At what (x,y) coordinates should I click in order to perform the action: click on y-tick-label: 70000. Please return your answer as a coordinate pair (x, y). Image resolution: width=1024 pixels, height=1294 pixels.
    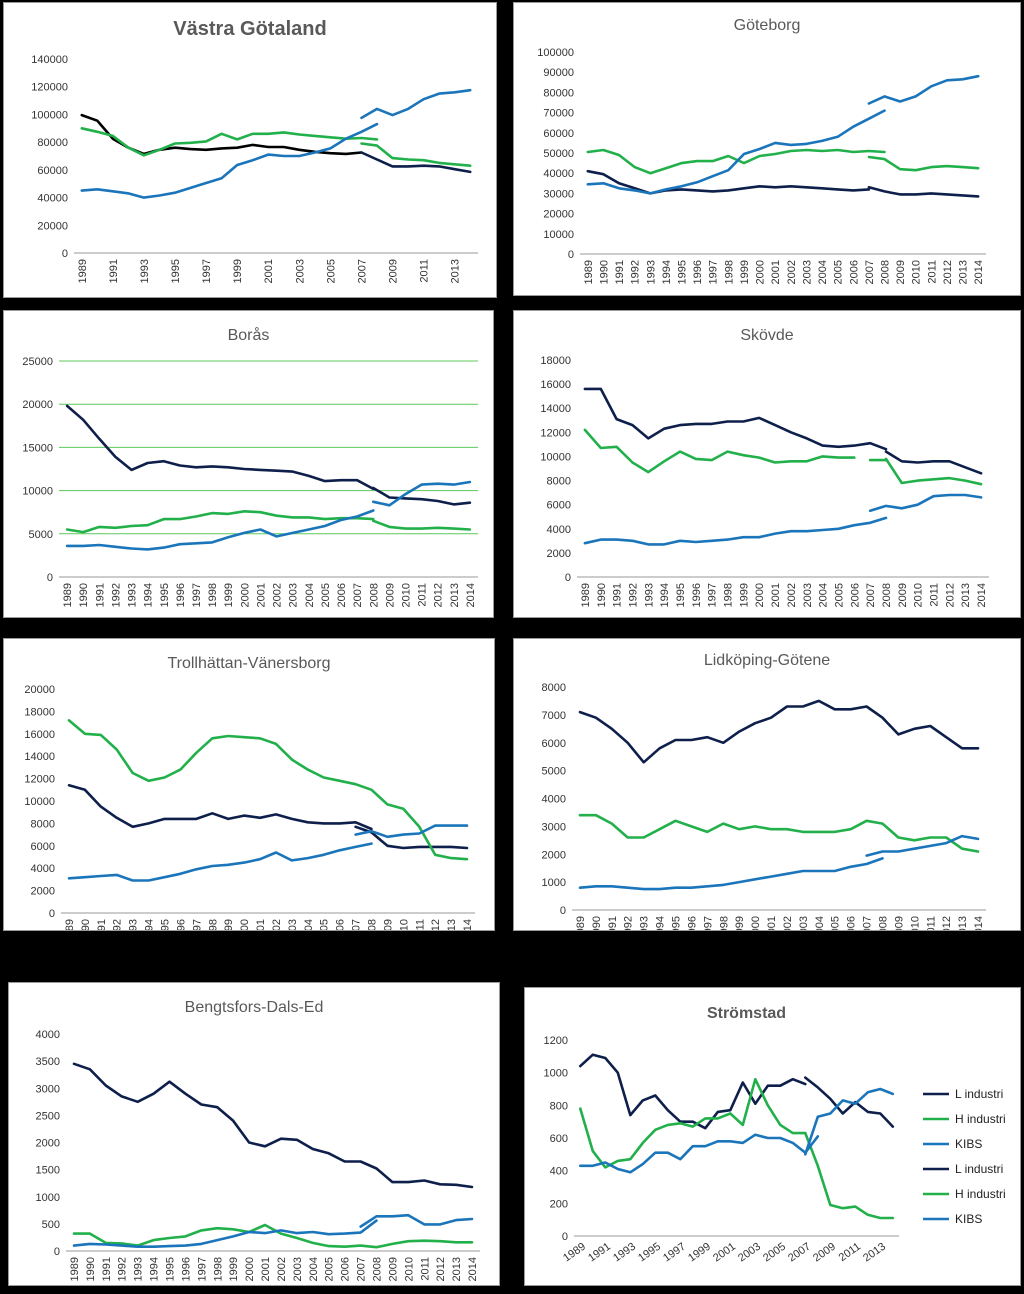
    Looking at the image, I should click on (558, 114).